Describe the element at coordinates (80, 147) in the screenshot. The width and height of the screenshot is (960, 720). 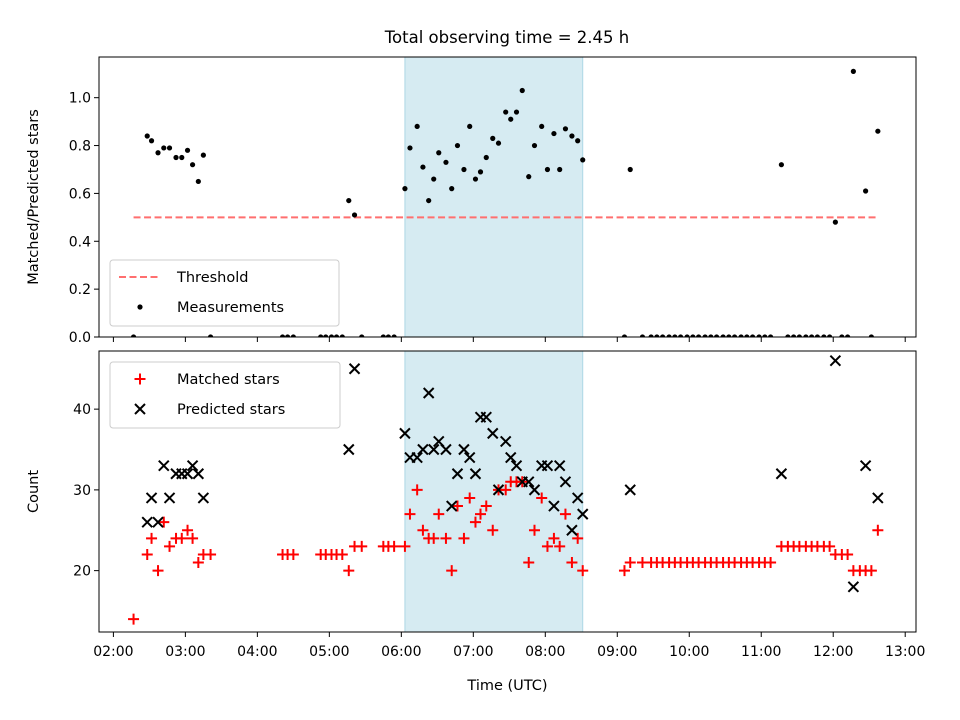
I see `top-y-tick-label: 0.8` at that location.